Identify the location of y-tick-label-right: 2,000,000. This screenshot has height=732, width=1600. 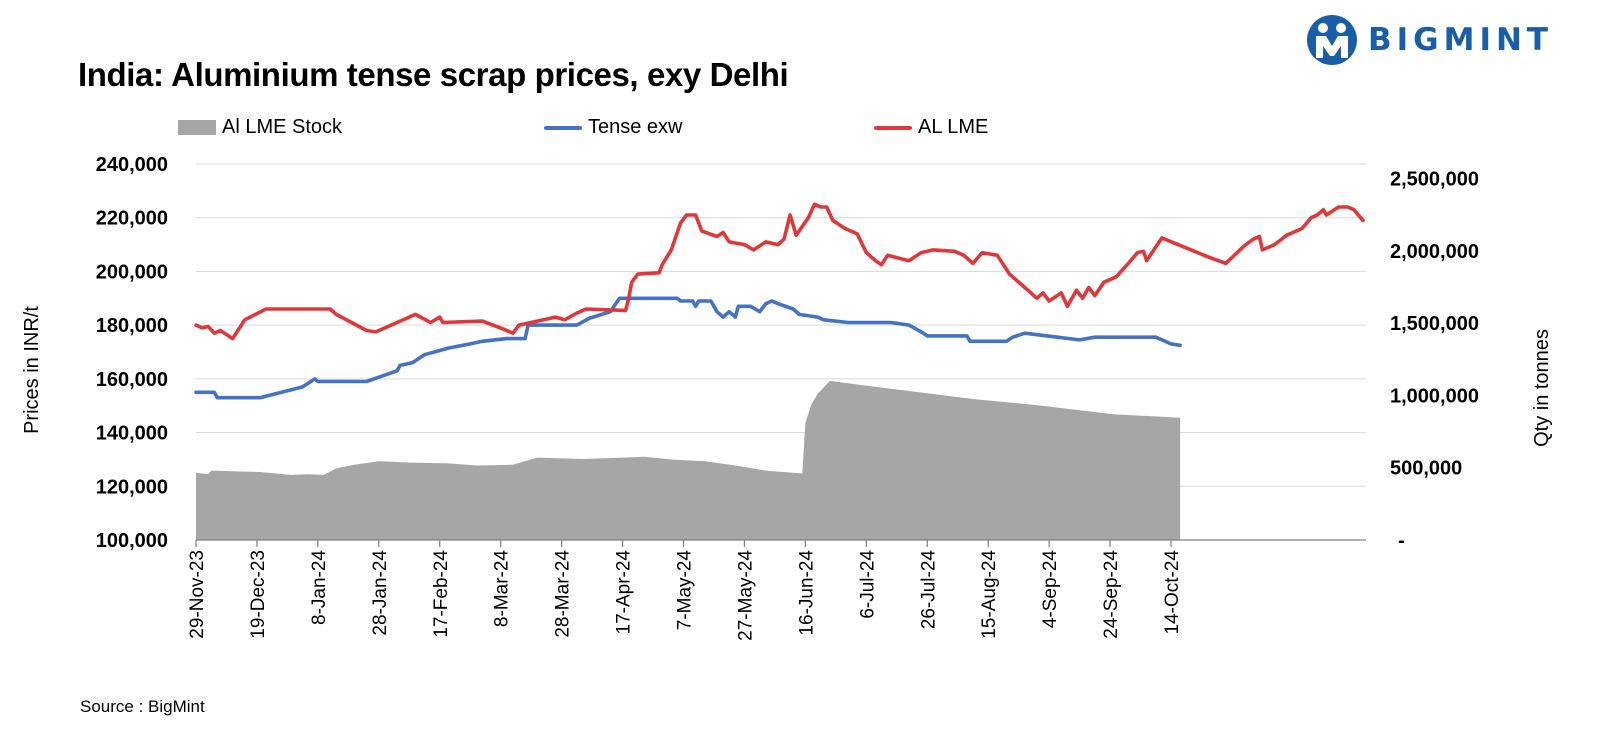
(1434, 252).